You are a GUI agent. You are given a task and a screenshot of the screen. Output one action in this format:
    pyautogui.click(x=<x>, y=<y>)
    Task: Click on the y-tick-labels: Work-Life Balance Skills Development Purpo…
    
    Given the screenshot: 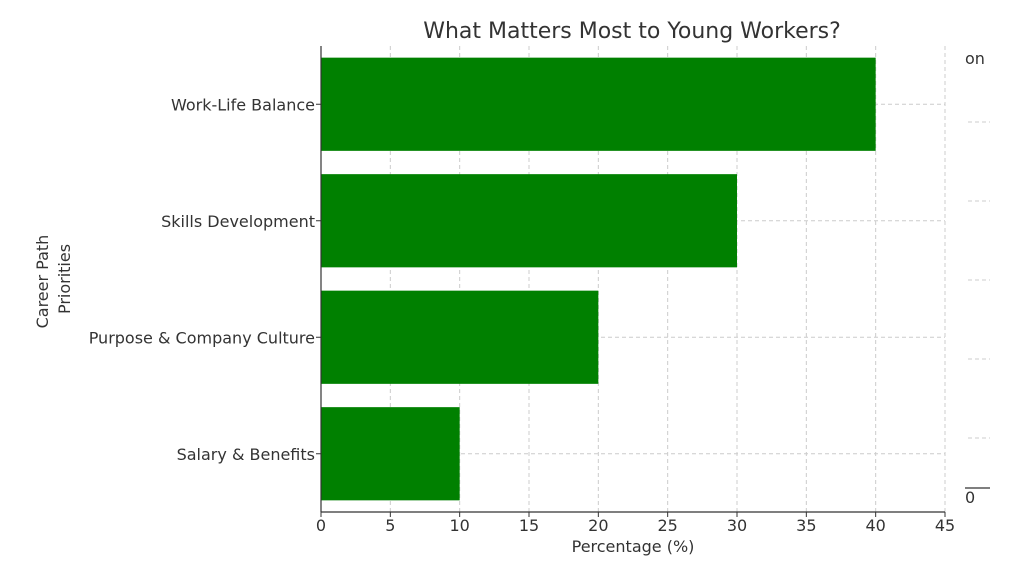 What is the action you would take?
    pyautogui.click(x=205, y=279)
    